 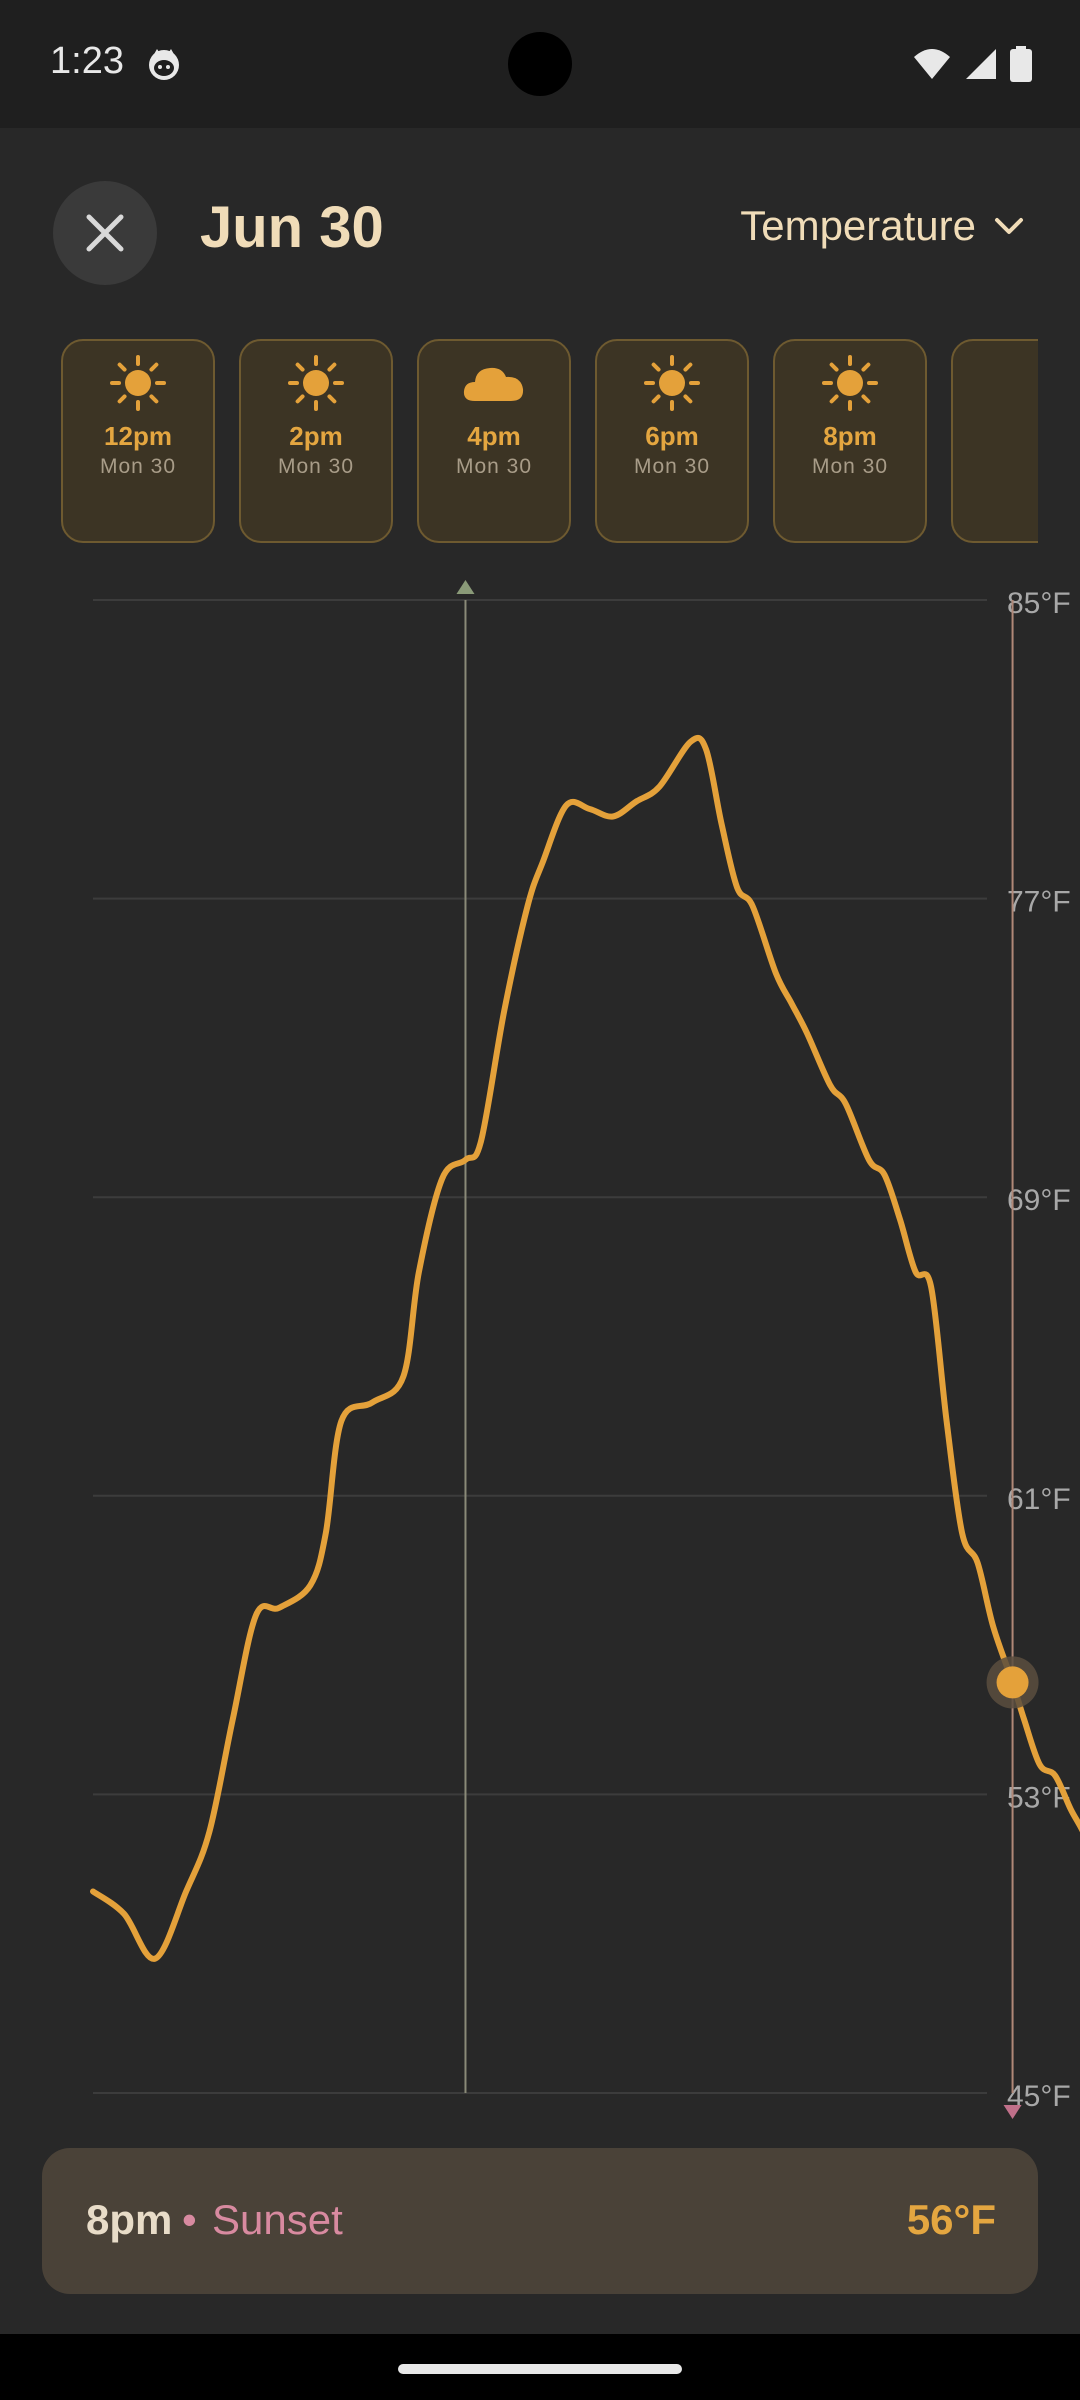 What do you see at coordinates (1039, 902) in the screenshot?
I see `y-tick-label: 77°F` at bounding box center [1039, 902].